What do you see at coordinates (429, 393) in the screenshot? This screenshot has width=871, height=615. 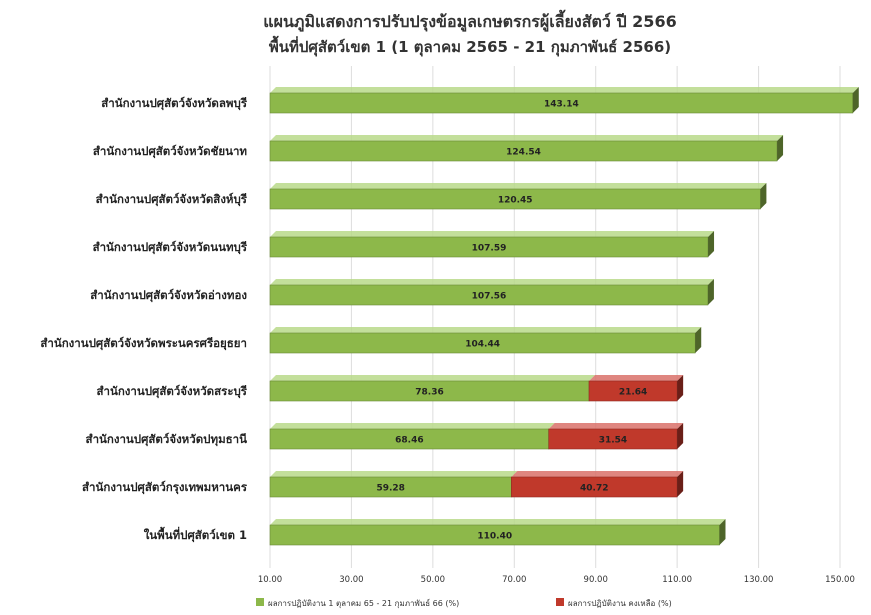 I see `value-label-6-series-0: 78.36` at bounding box center [429, 393].